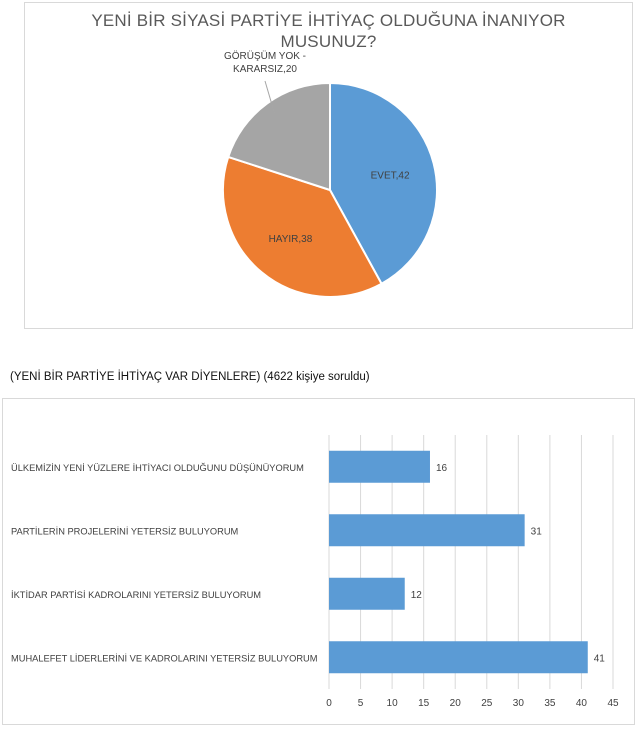  I want to click on x-tick-label: 30, so click(519, 703).